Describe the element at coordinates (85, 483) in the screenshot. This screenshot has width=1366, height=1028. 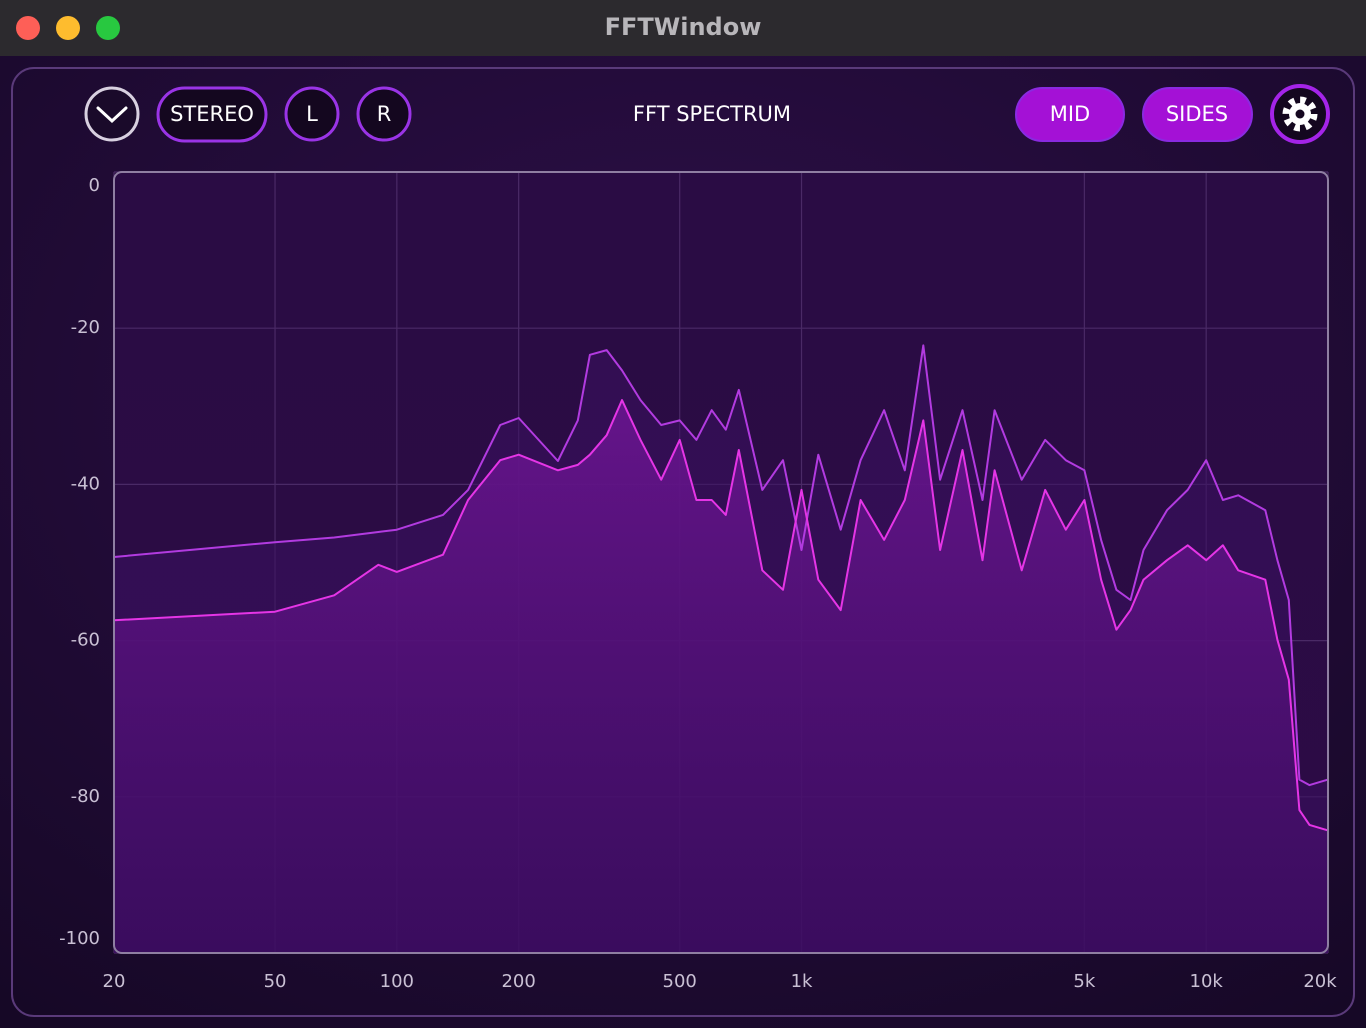
I see `y-tick-label: -40` at that location.